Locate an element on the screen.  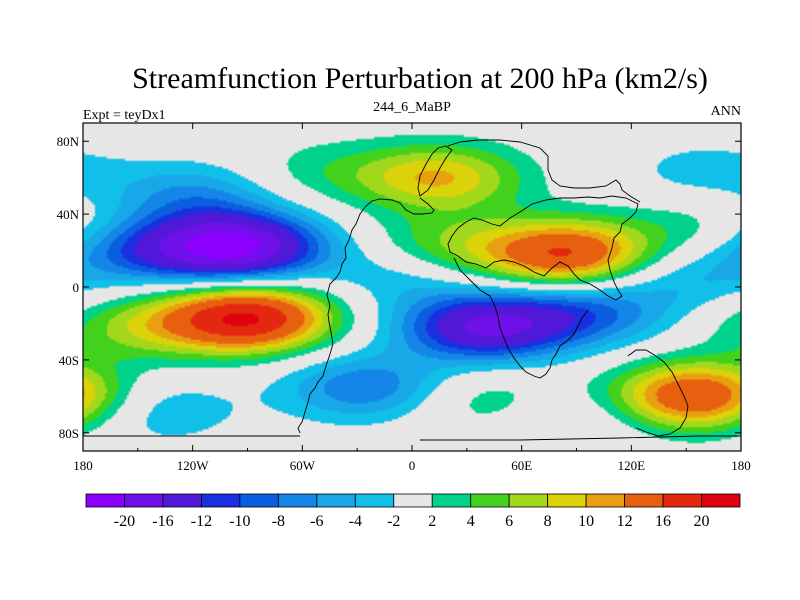
y-tick-label: 40N is located at coordinates (68, 214).